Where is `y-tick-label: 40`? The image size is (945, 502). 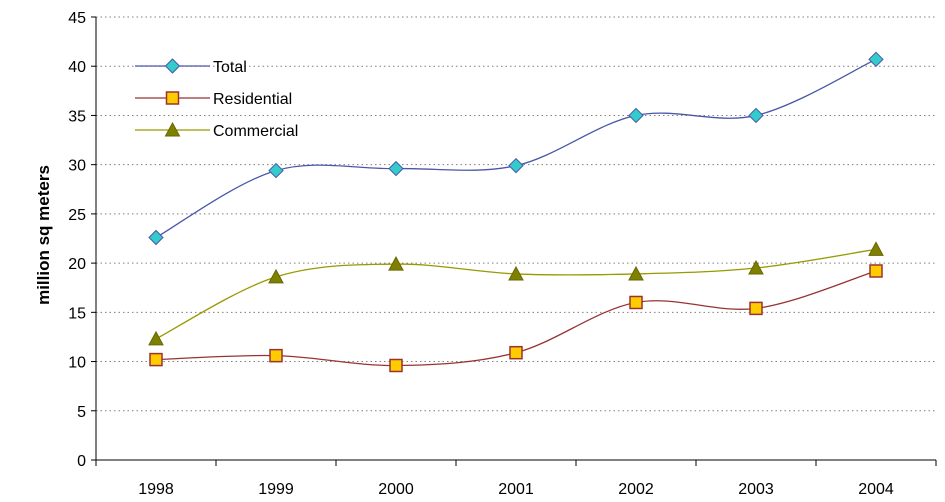
y-tick-label: 40 is located at coordinates (77, 67).